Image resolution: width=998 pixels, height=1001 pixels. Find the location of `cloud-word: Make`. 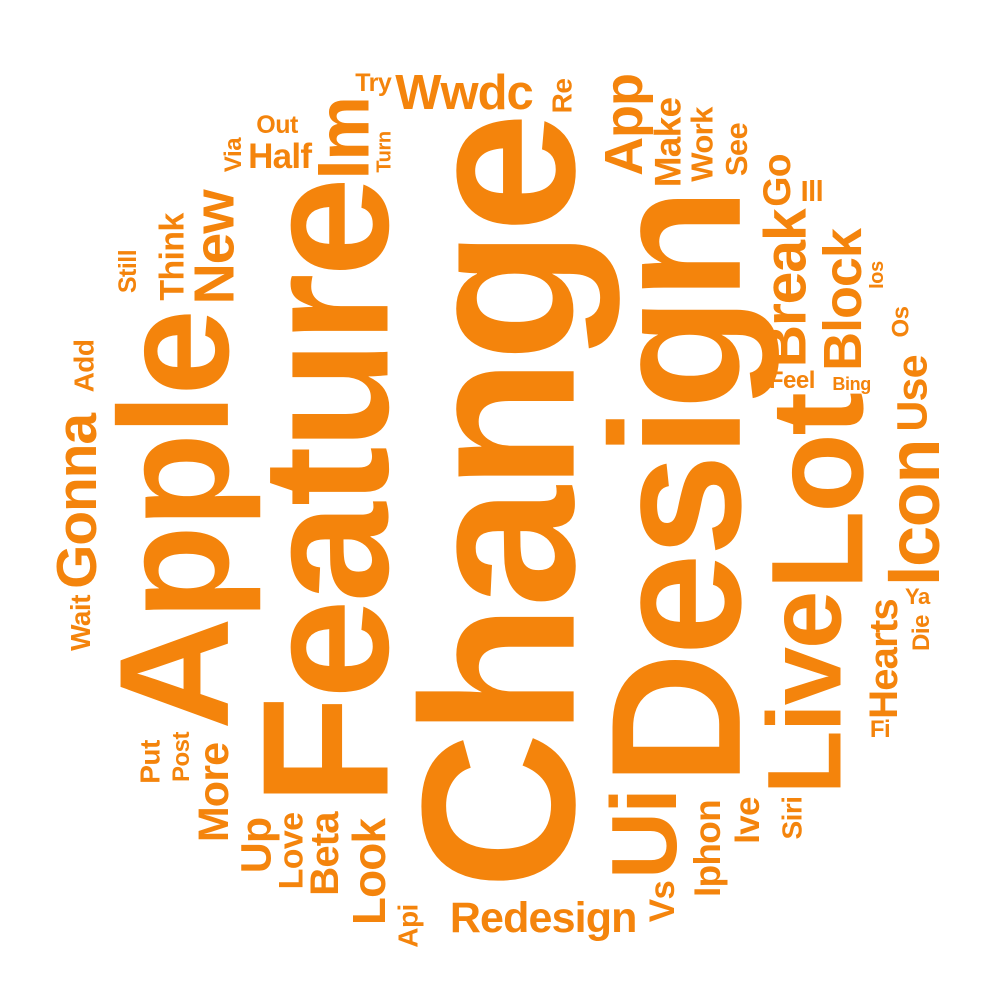

cloud-word: Make is located at coordinates (668, 142).